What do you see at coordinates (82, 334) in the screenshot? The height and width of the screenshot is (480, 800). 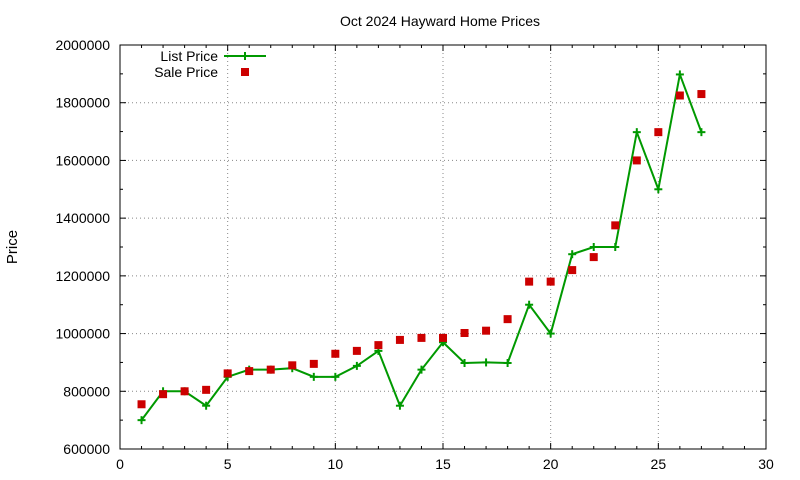 I see `y-tick-label: 1000000` at bounding box center [82, 334].